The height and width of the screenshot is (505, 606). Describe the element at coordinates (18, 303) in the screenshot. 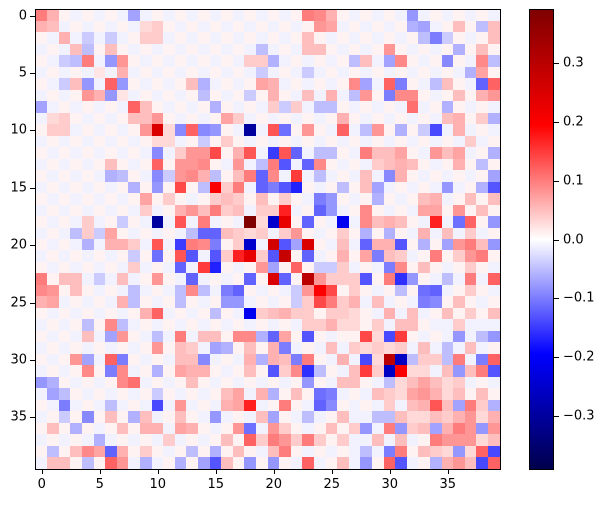

I see `y-tick-label: 25` at that location.